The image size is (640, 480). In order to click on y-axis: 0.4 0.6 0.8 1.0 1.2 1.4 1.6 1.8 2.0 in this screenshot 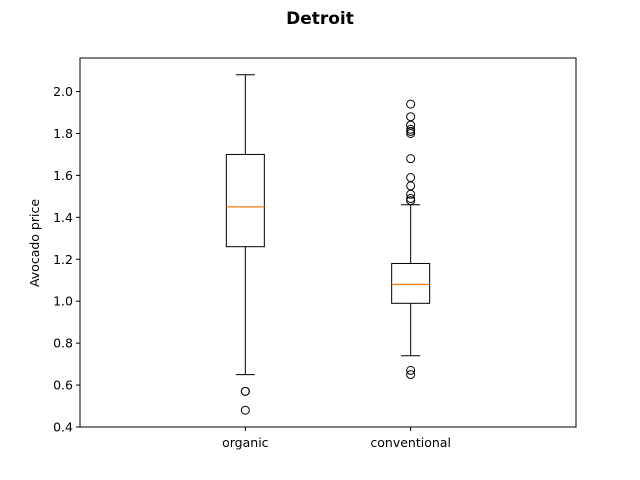, I will do `click(66, 259)`.